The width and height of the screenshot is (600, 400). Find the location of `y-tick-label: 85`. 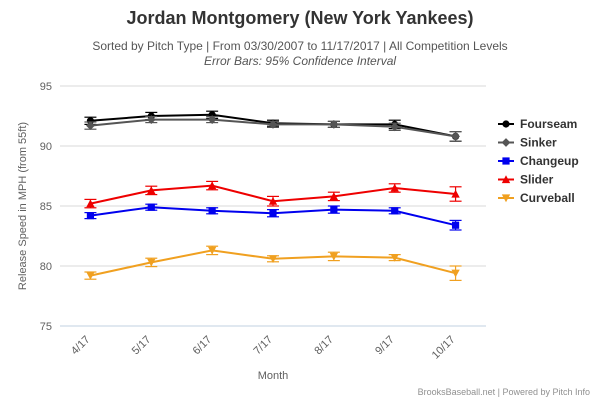

y-tick-label: 85 is located at coordinates (46, 207).